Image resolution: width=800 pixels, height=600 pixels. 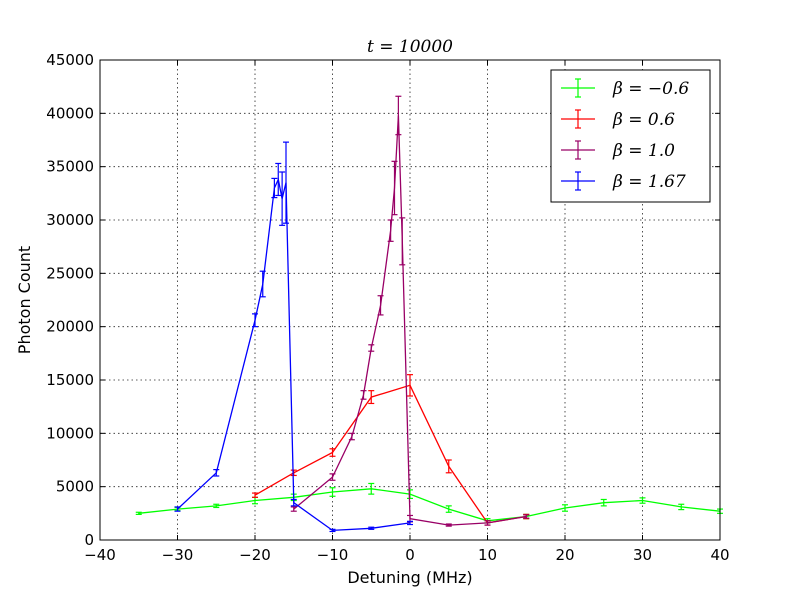 I want to click on y-tick-label: 40000, so click(x=70, y=113).